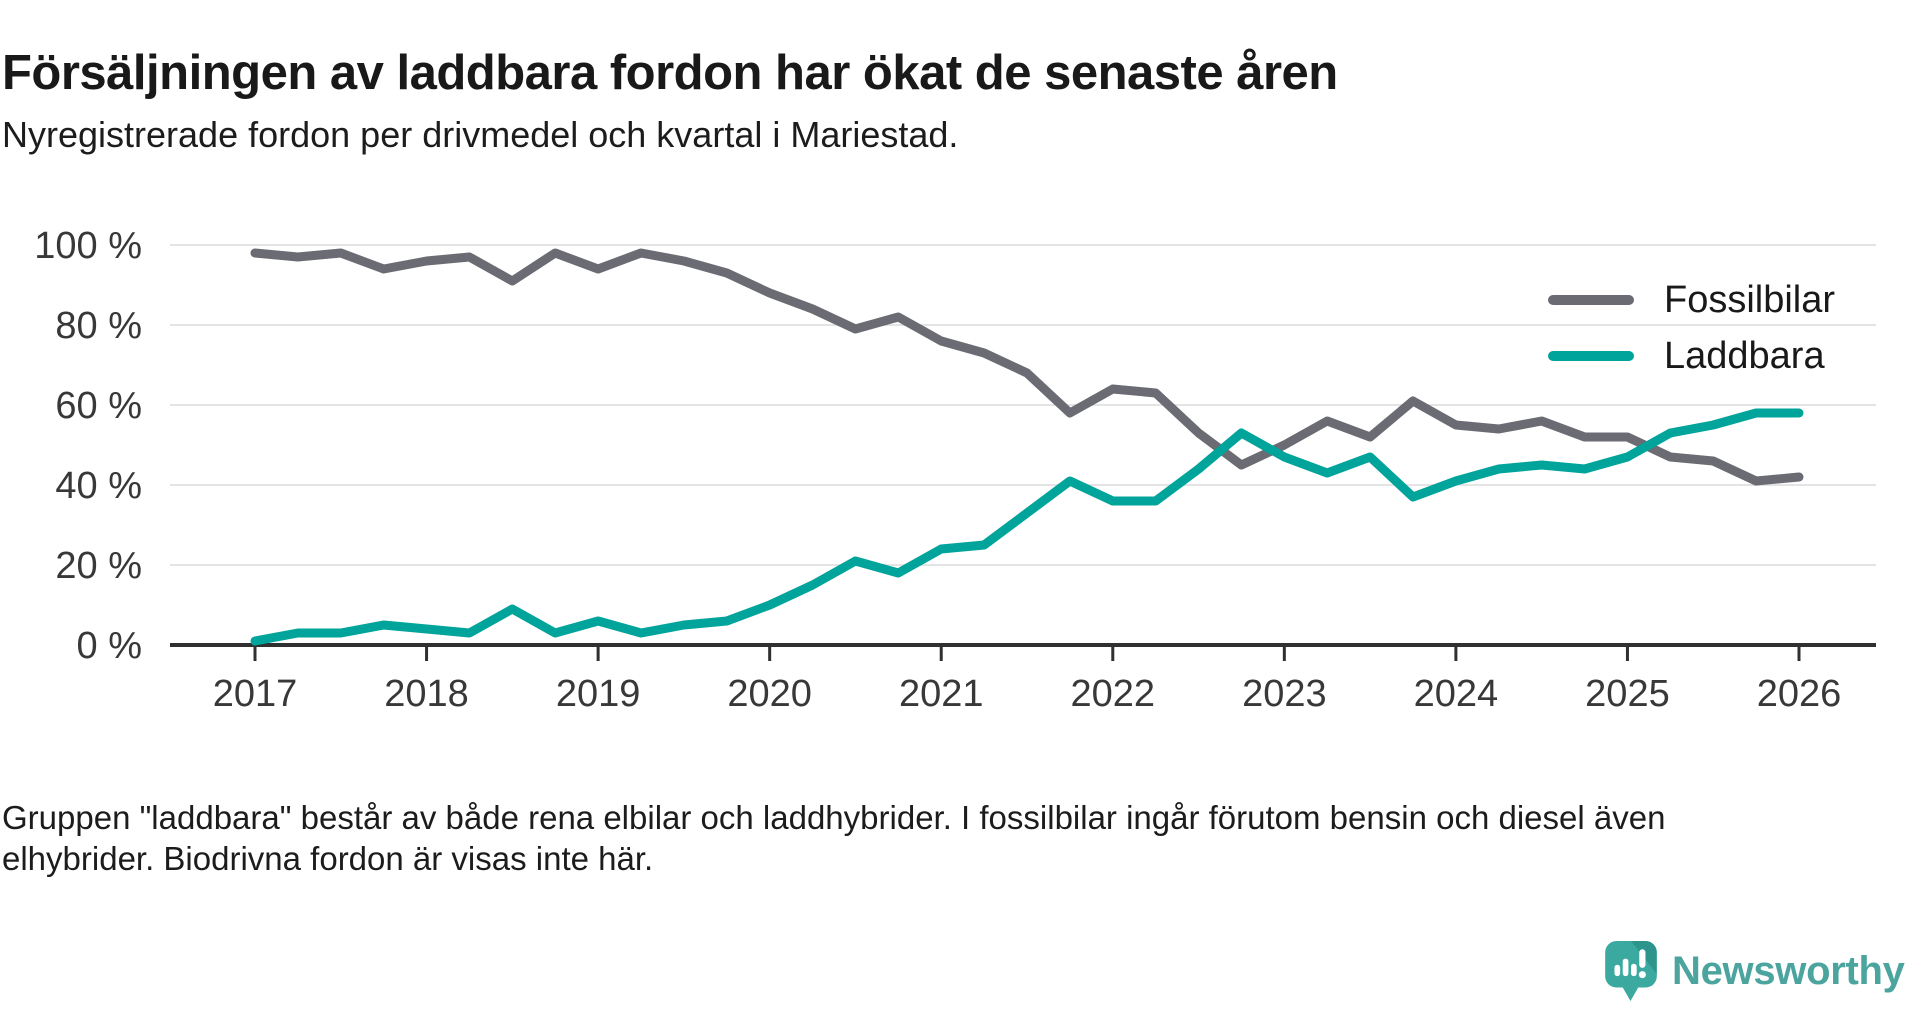 This screenshot has width=1920, height=1010. What do you see at coordinates (426, 694) in the screenshot?
I see `x-axis-label: 2018` at bounding box center [426, 694].